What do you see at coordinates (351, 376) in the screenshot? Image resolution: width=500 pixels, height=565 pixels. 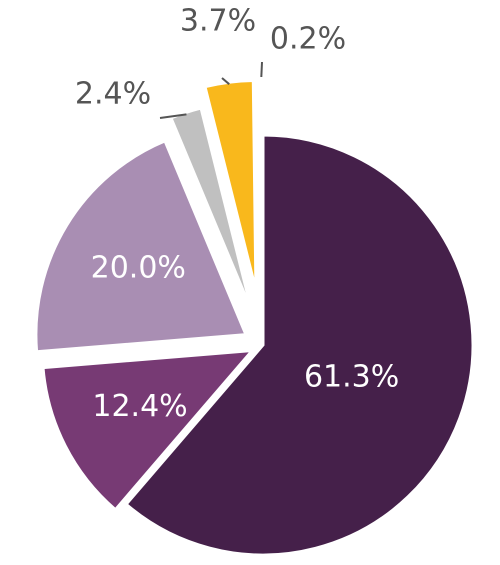 I see `data-label: 61.3%` at bounding box center [351, 376].